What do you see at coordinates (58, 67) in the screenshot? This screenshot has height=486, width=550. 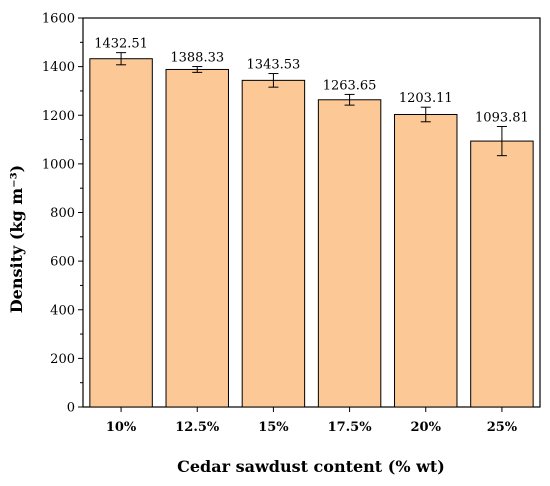 I see `y-tick-label: 1400` at bounding box center [58, 67].